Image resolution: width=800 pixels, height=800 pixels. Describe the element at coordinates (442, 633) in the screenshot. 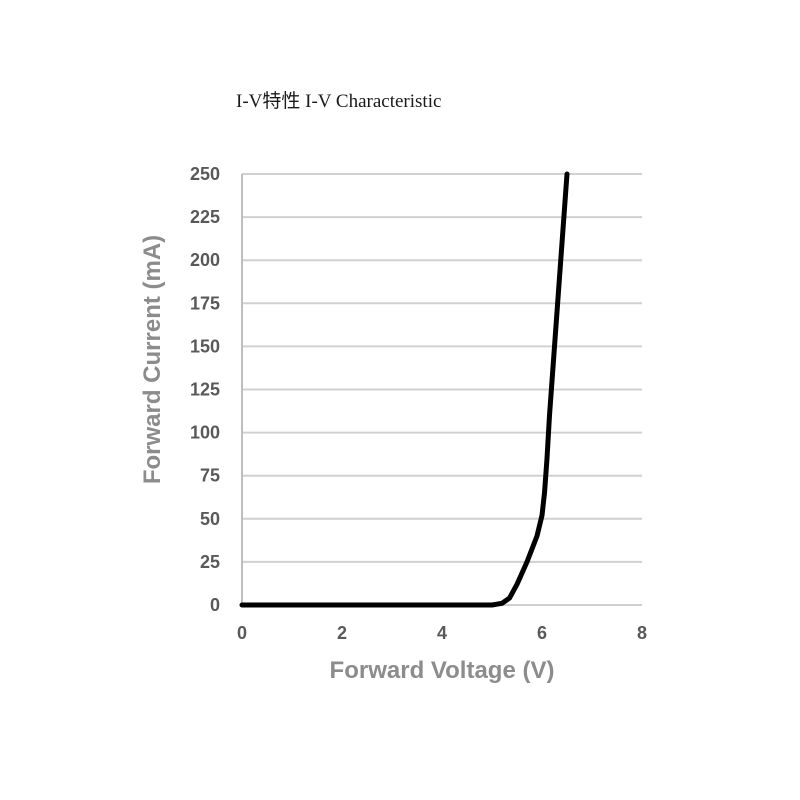

I see `x-tick-label: 4` at that location.